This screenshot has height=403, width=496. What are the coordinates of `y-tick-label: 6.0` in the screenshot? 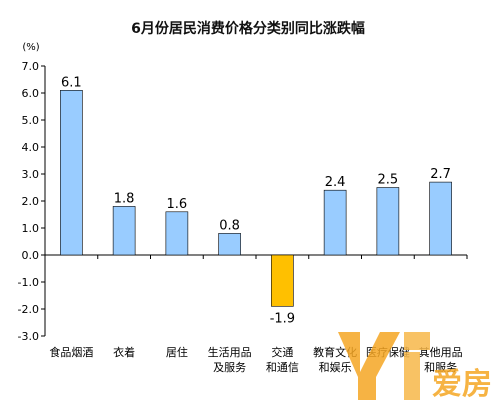 It's located at (31, 93).